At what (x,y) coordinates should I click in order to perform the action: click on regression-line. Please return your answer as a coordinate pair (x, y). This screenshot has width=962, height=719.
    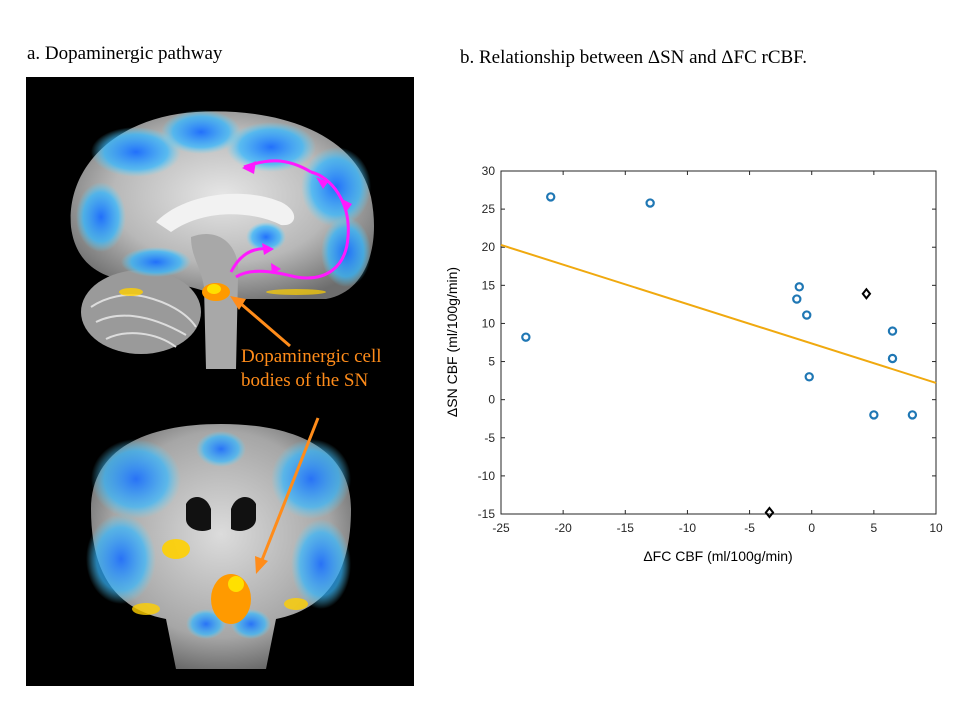
    Looking at the image, I should click on (718, 313).